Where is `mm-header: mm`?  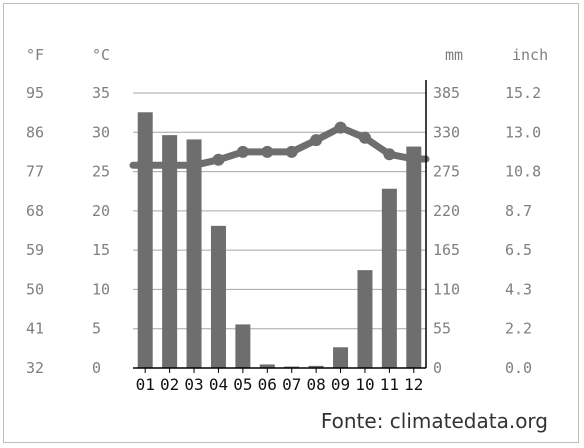
mm-header: mm is located at coordinates (454, 55).